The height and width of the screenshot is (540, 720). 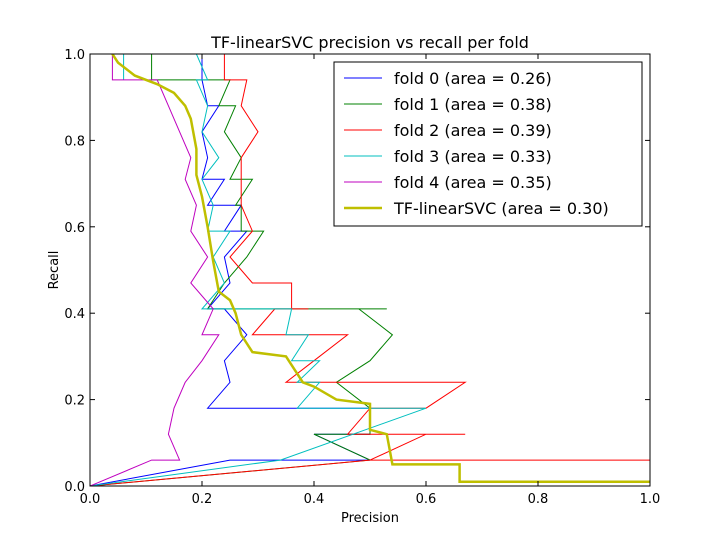 What do you see at coordinates (473, 78) in the screenshot?
I see `legend-label-0: fold 0 (area = 0.26)` at bounding box center [473, 78].